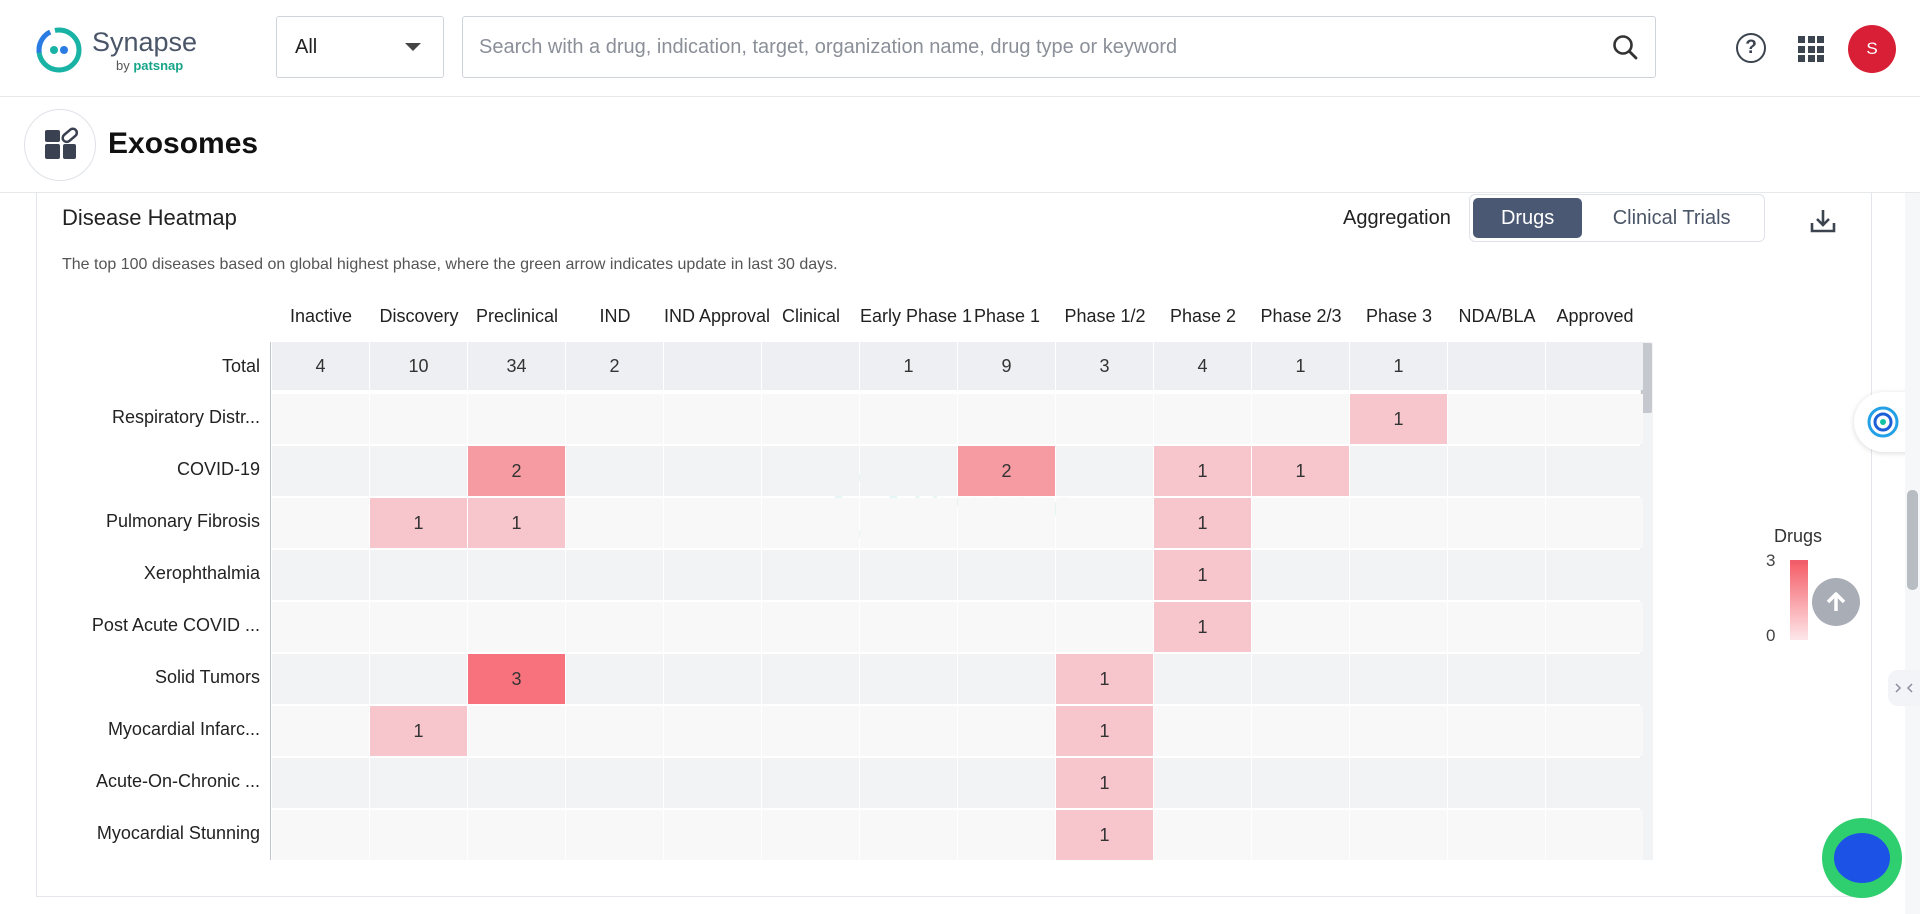 Image resolution: width=1920 pixels, height=914 pixels. I want to click on legend-color-scale, so click(1799, 600).